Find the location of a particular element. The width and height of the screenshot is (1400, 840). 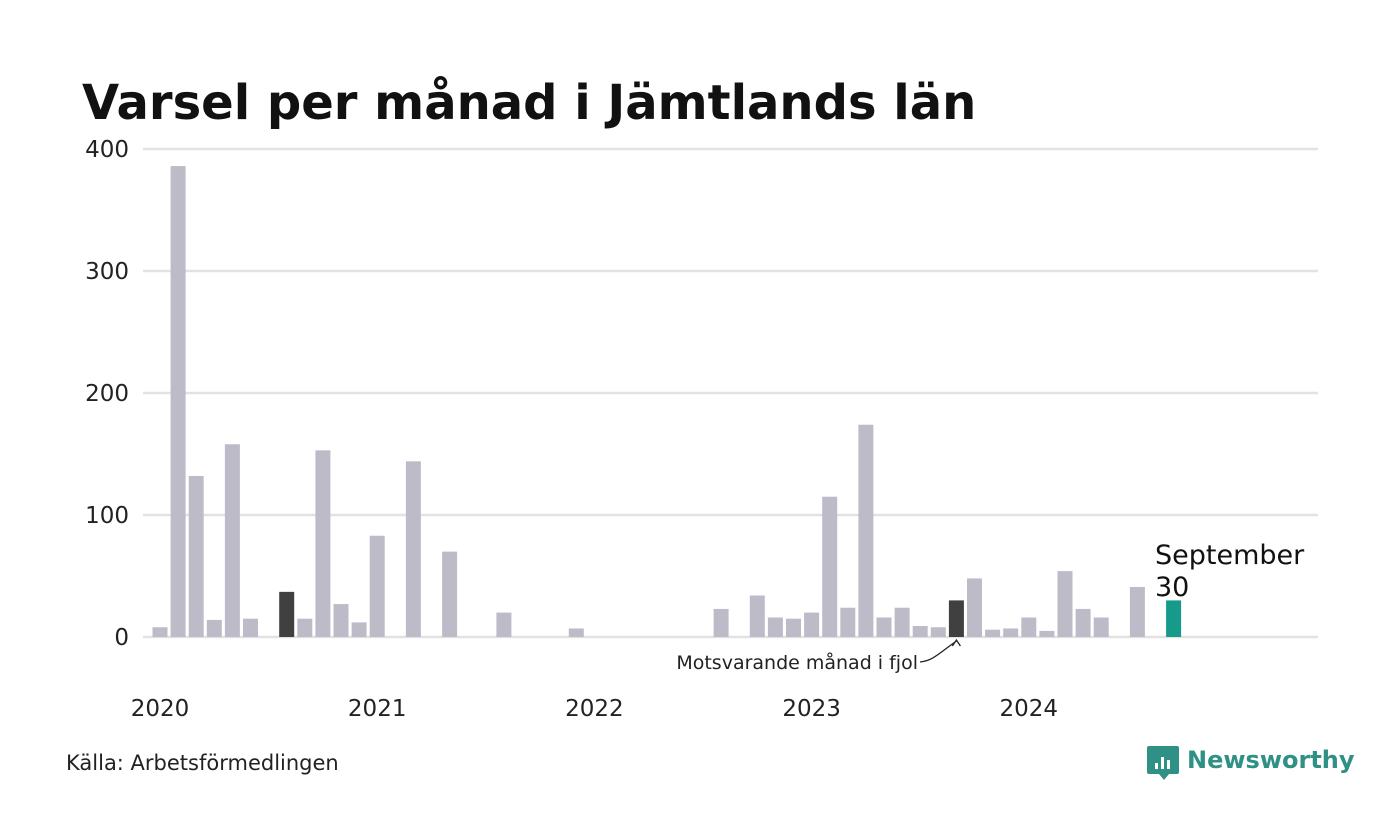

current-month-value: 30 is located at coordinates (1172, 587).